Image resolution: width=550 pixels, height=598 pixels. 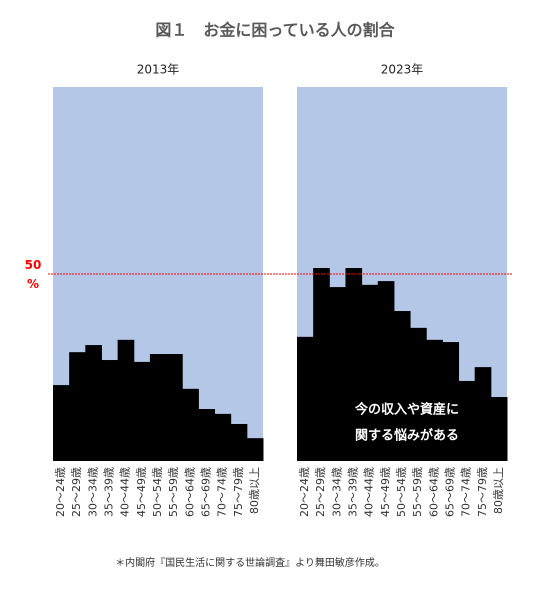 What do you see at coordinates (250, 562) in the screenshot?
I see `source-note: ＊内閣府『国民生活に関する世論調査』より舞田敏彦作成。` at bounding box center [250, 562].